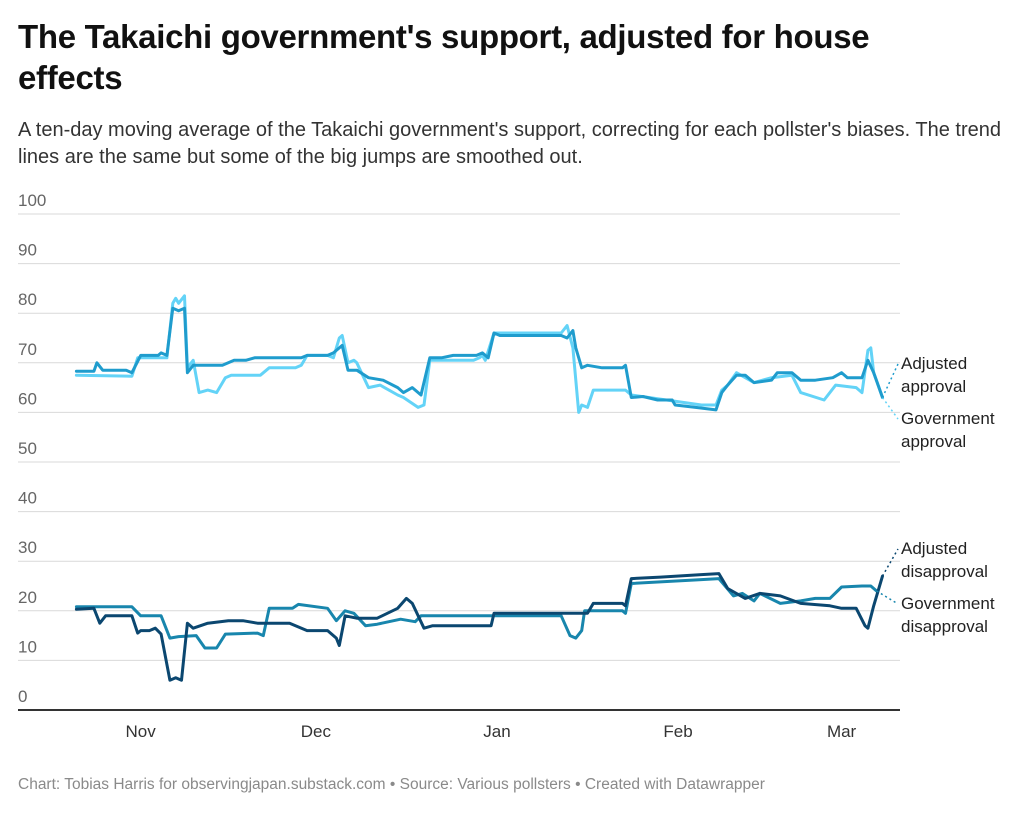 The image size is (1024, 814). Describe the element at coordinates (944, 626) in the screenshot. I see `series-label-government-disapproval: disapproval` at that location.